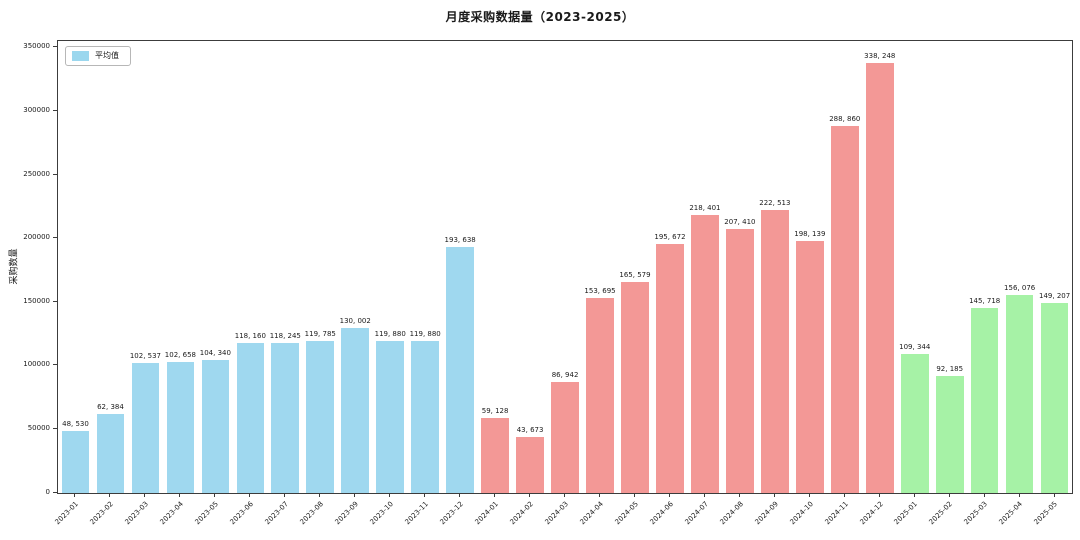 The height and width of the screenshot is (540, 1080). I want to click on x-tick-cell: 2023-02, so click(108, 516).